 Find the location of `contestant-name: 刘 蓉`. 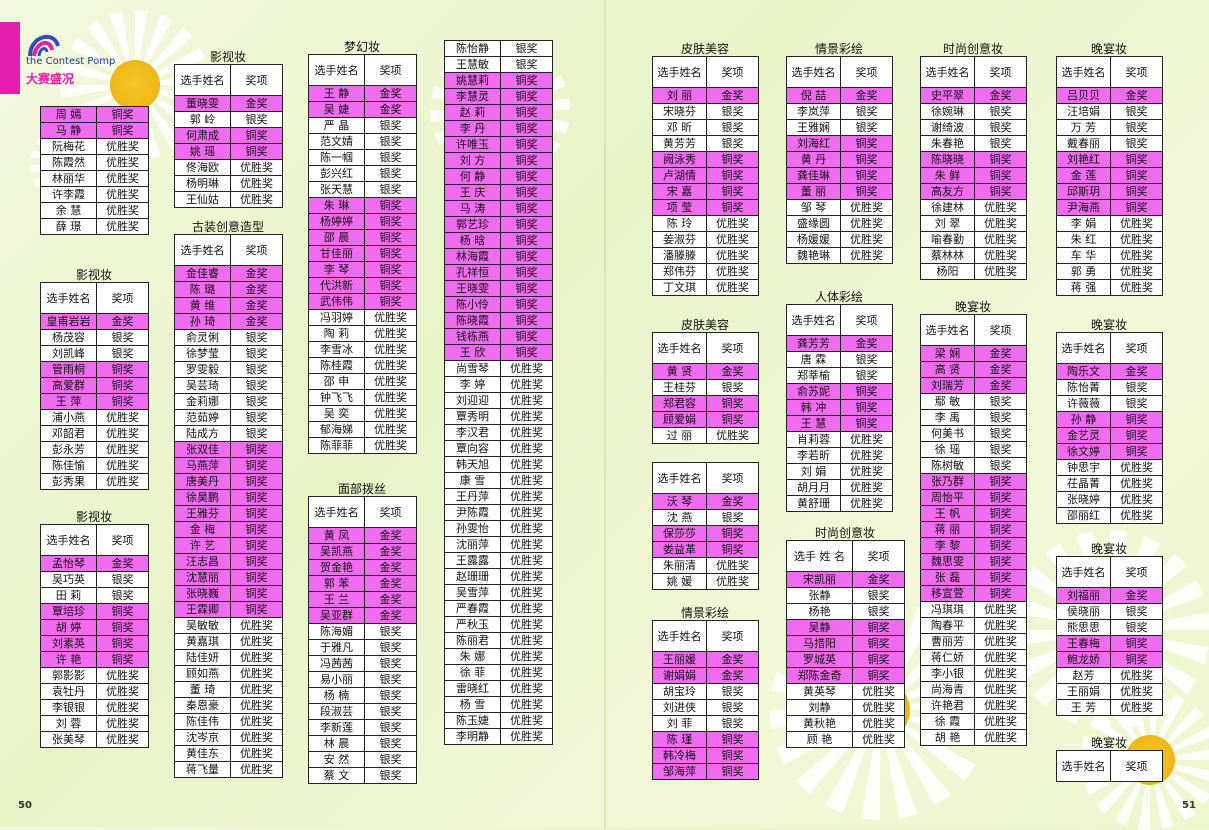

contestant-name: 刘 蓉 is located at coordinates (68, 723).